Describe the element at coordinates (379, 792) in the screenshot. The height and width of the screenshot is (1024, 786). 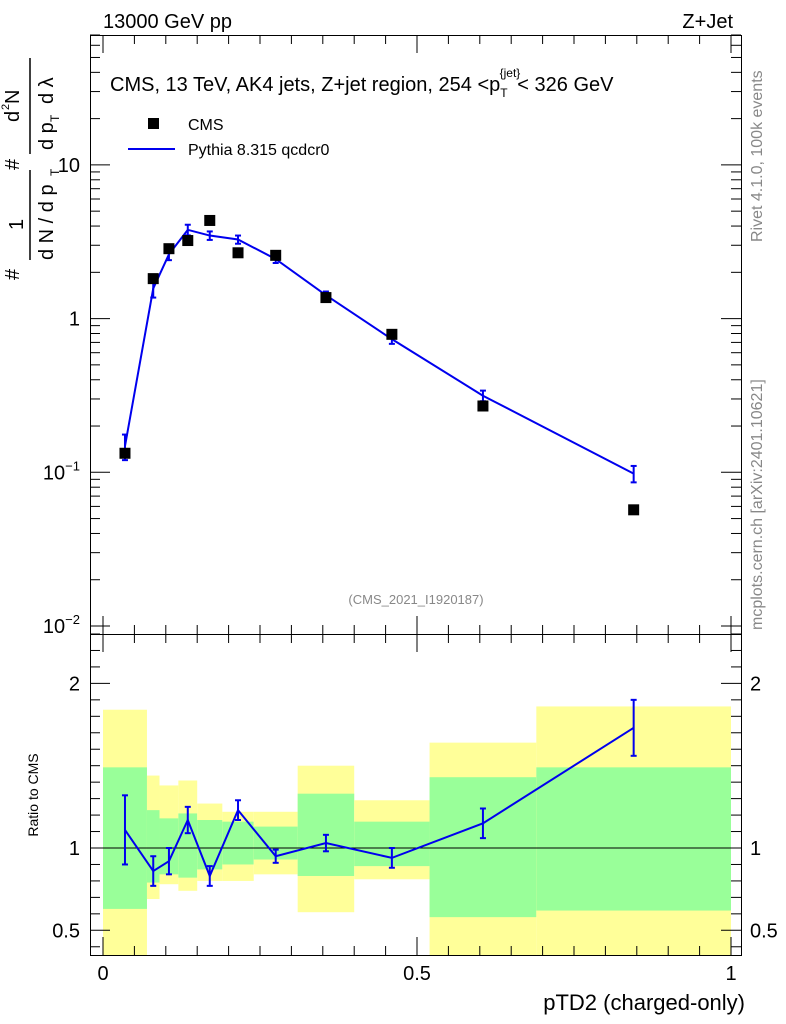
I see `ratio-series` at that location.